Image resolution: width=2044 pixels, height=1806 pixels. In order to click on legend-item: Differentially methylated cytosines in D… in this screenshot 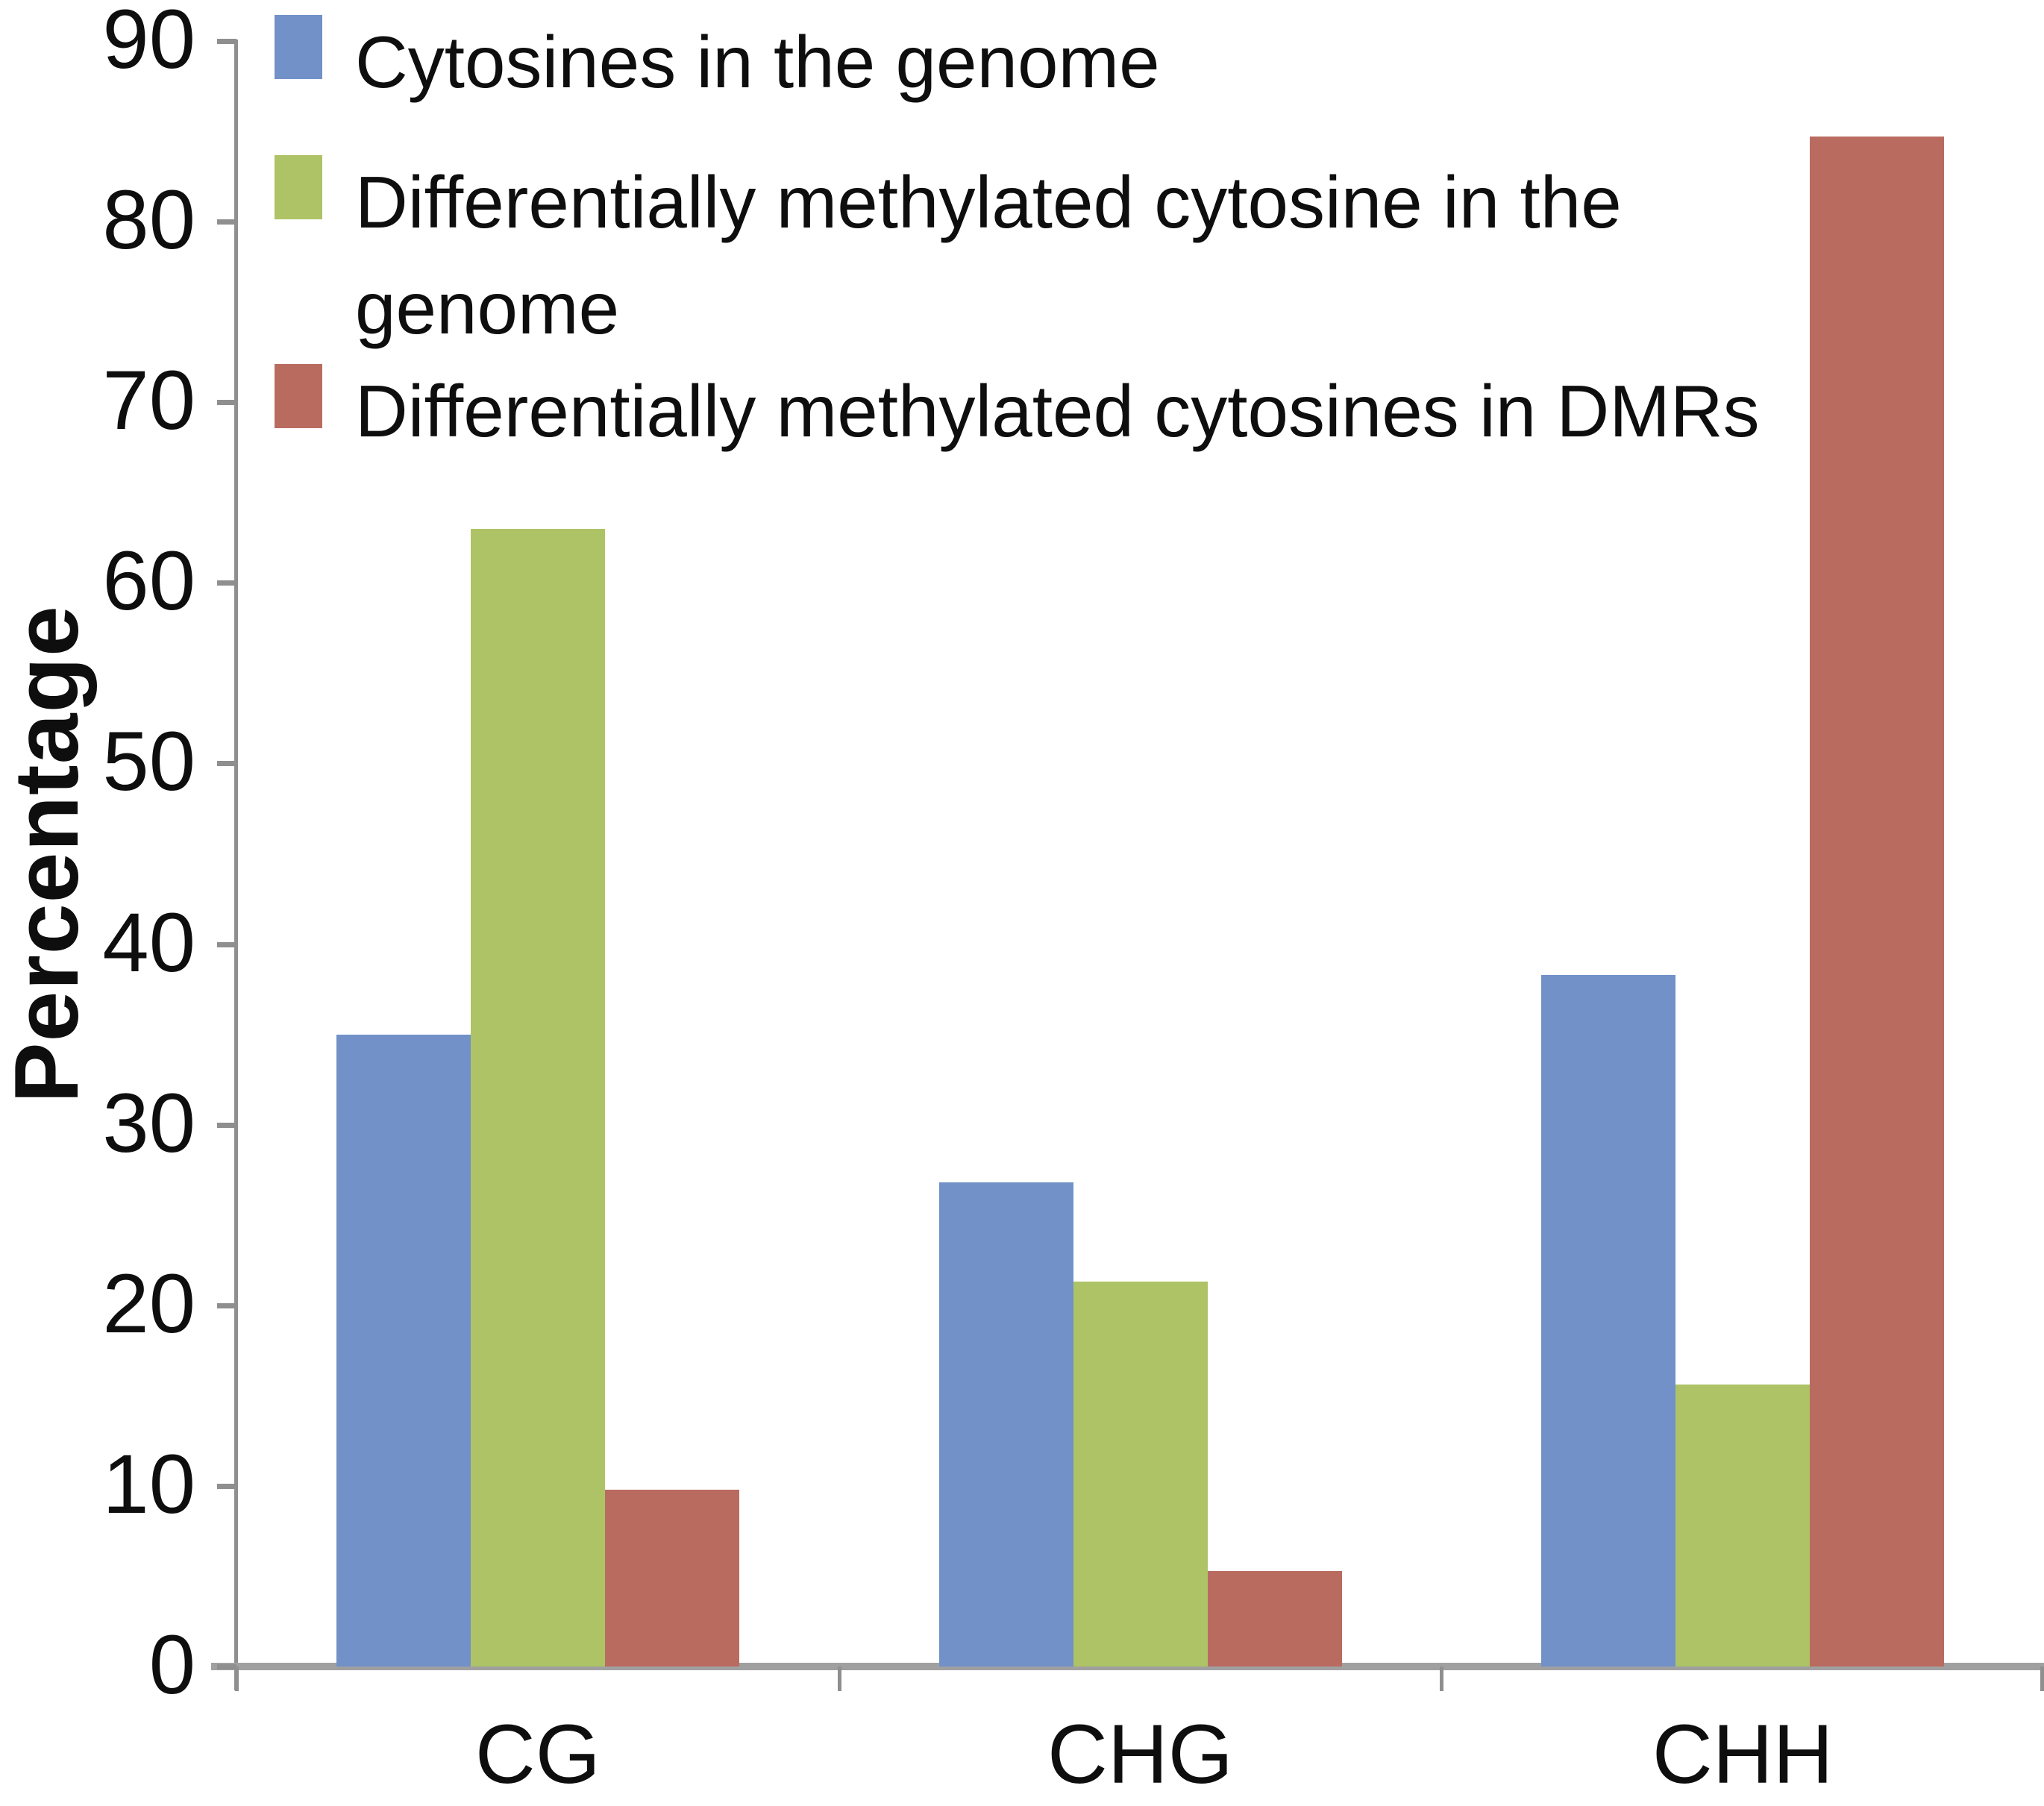, I will do `click(1017, 411)`.